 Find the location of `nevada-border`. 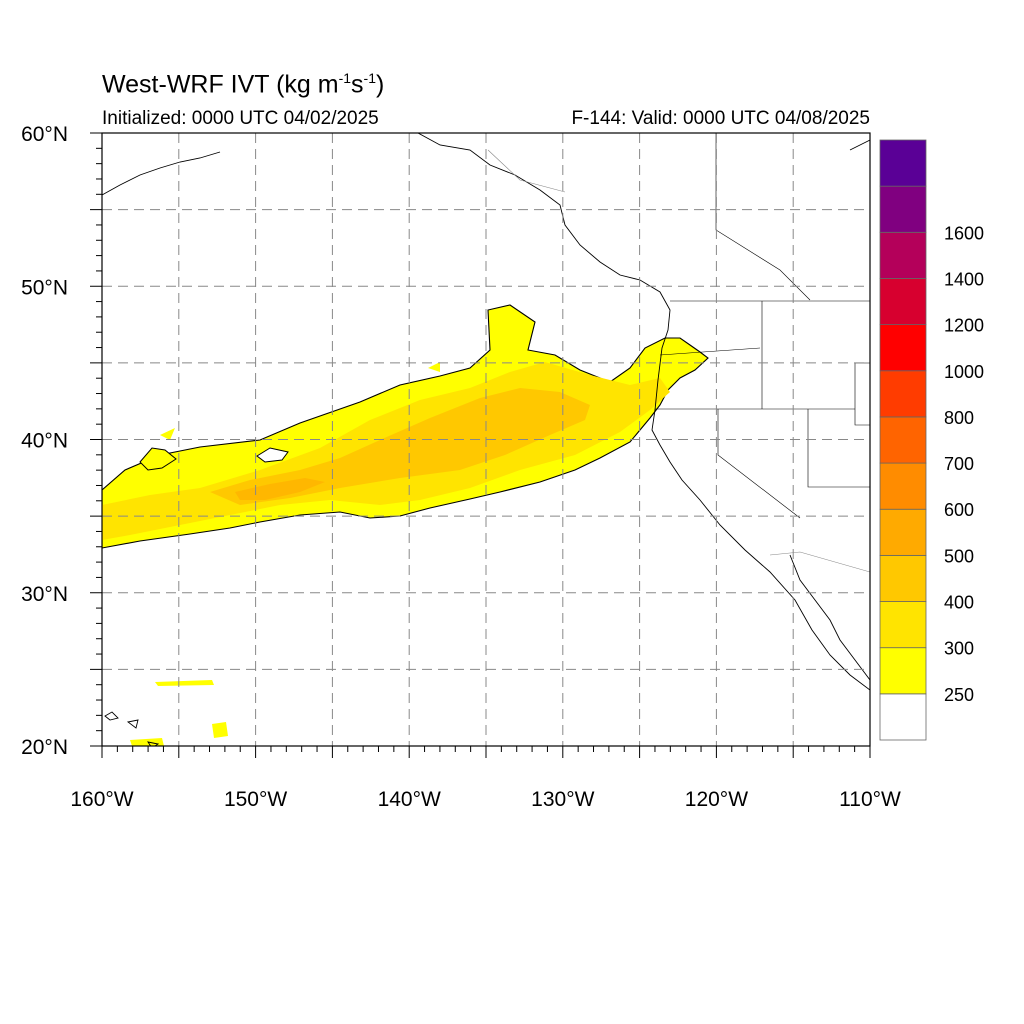

nevada-border is located at coordinates (759, 464).